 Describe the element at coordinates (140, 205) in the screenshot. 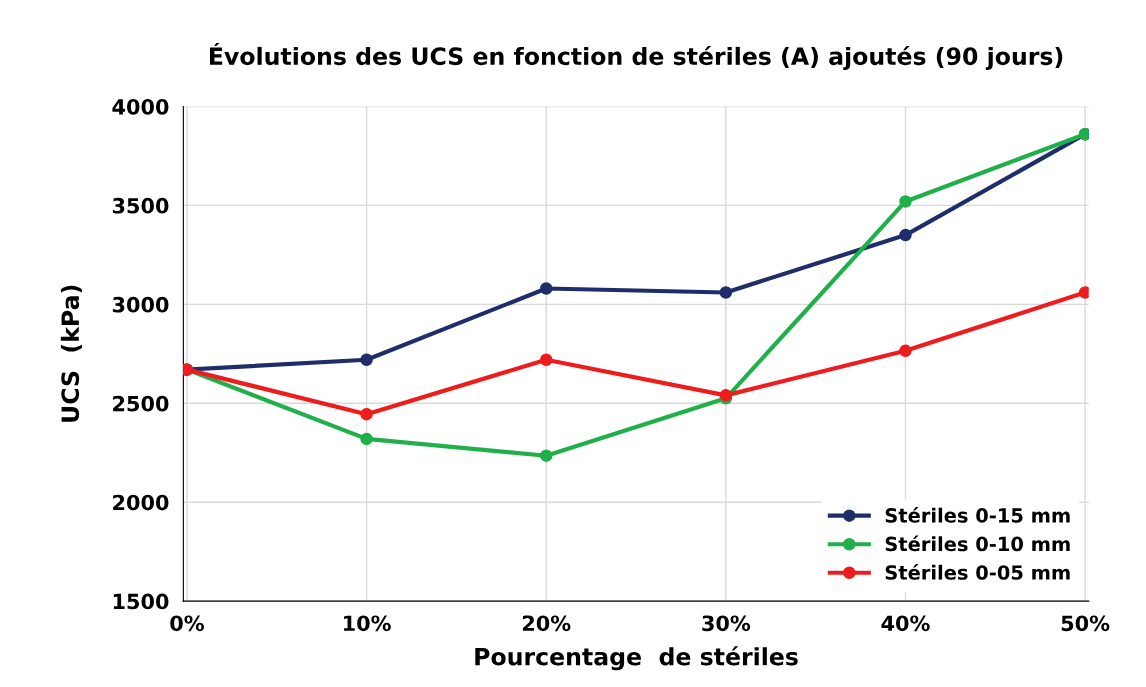

I see `y-tick-label: 3500` at that location.